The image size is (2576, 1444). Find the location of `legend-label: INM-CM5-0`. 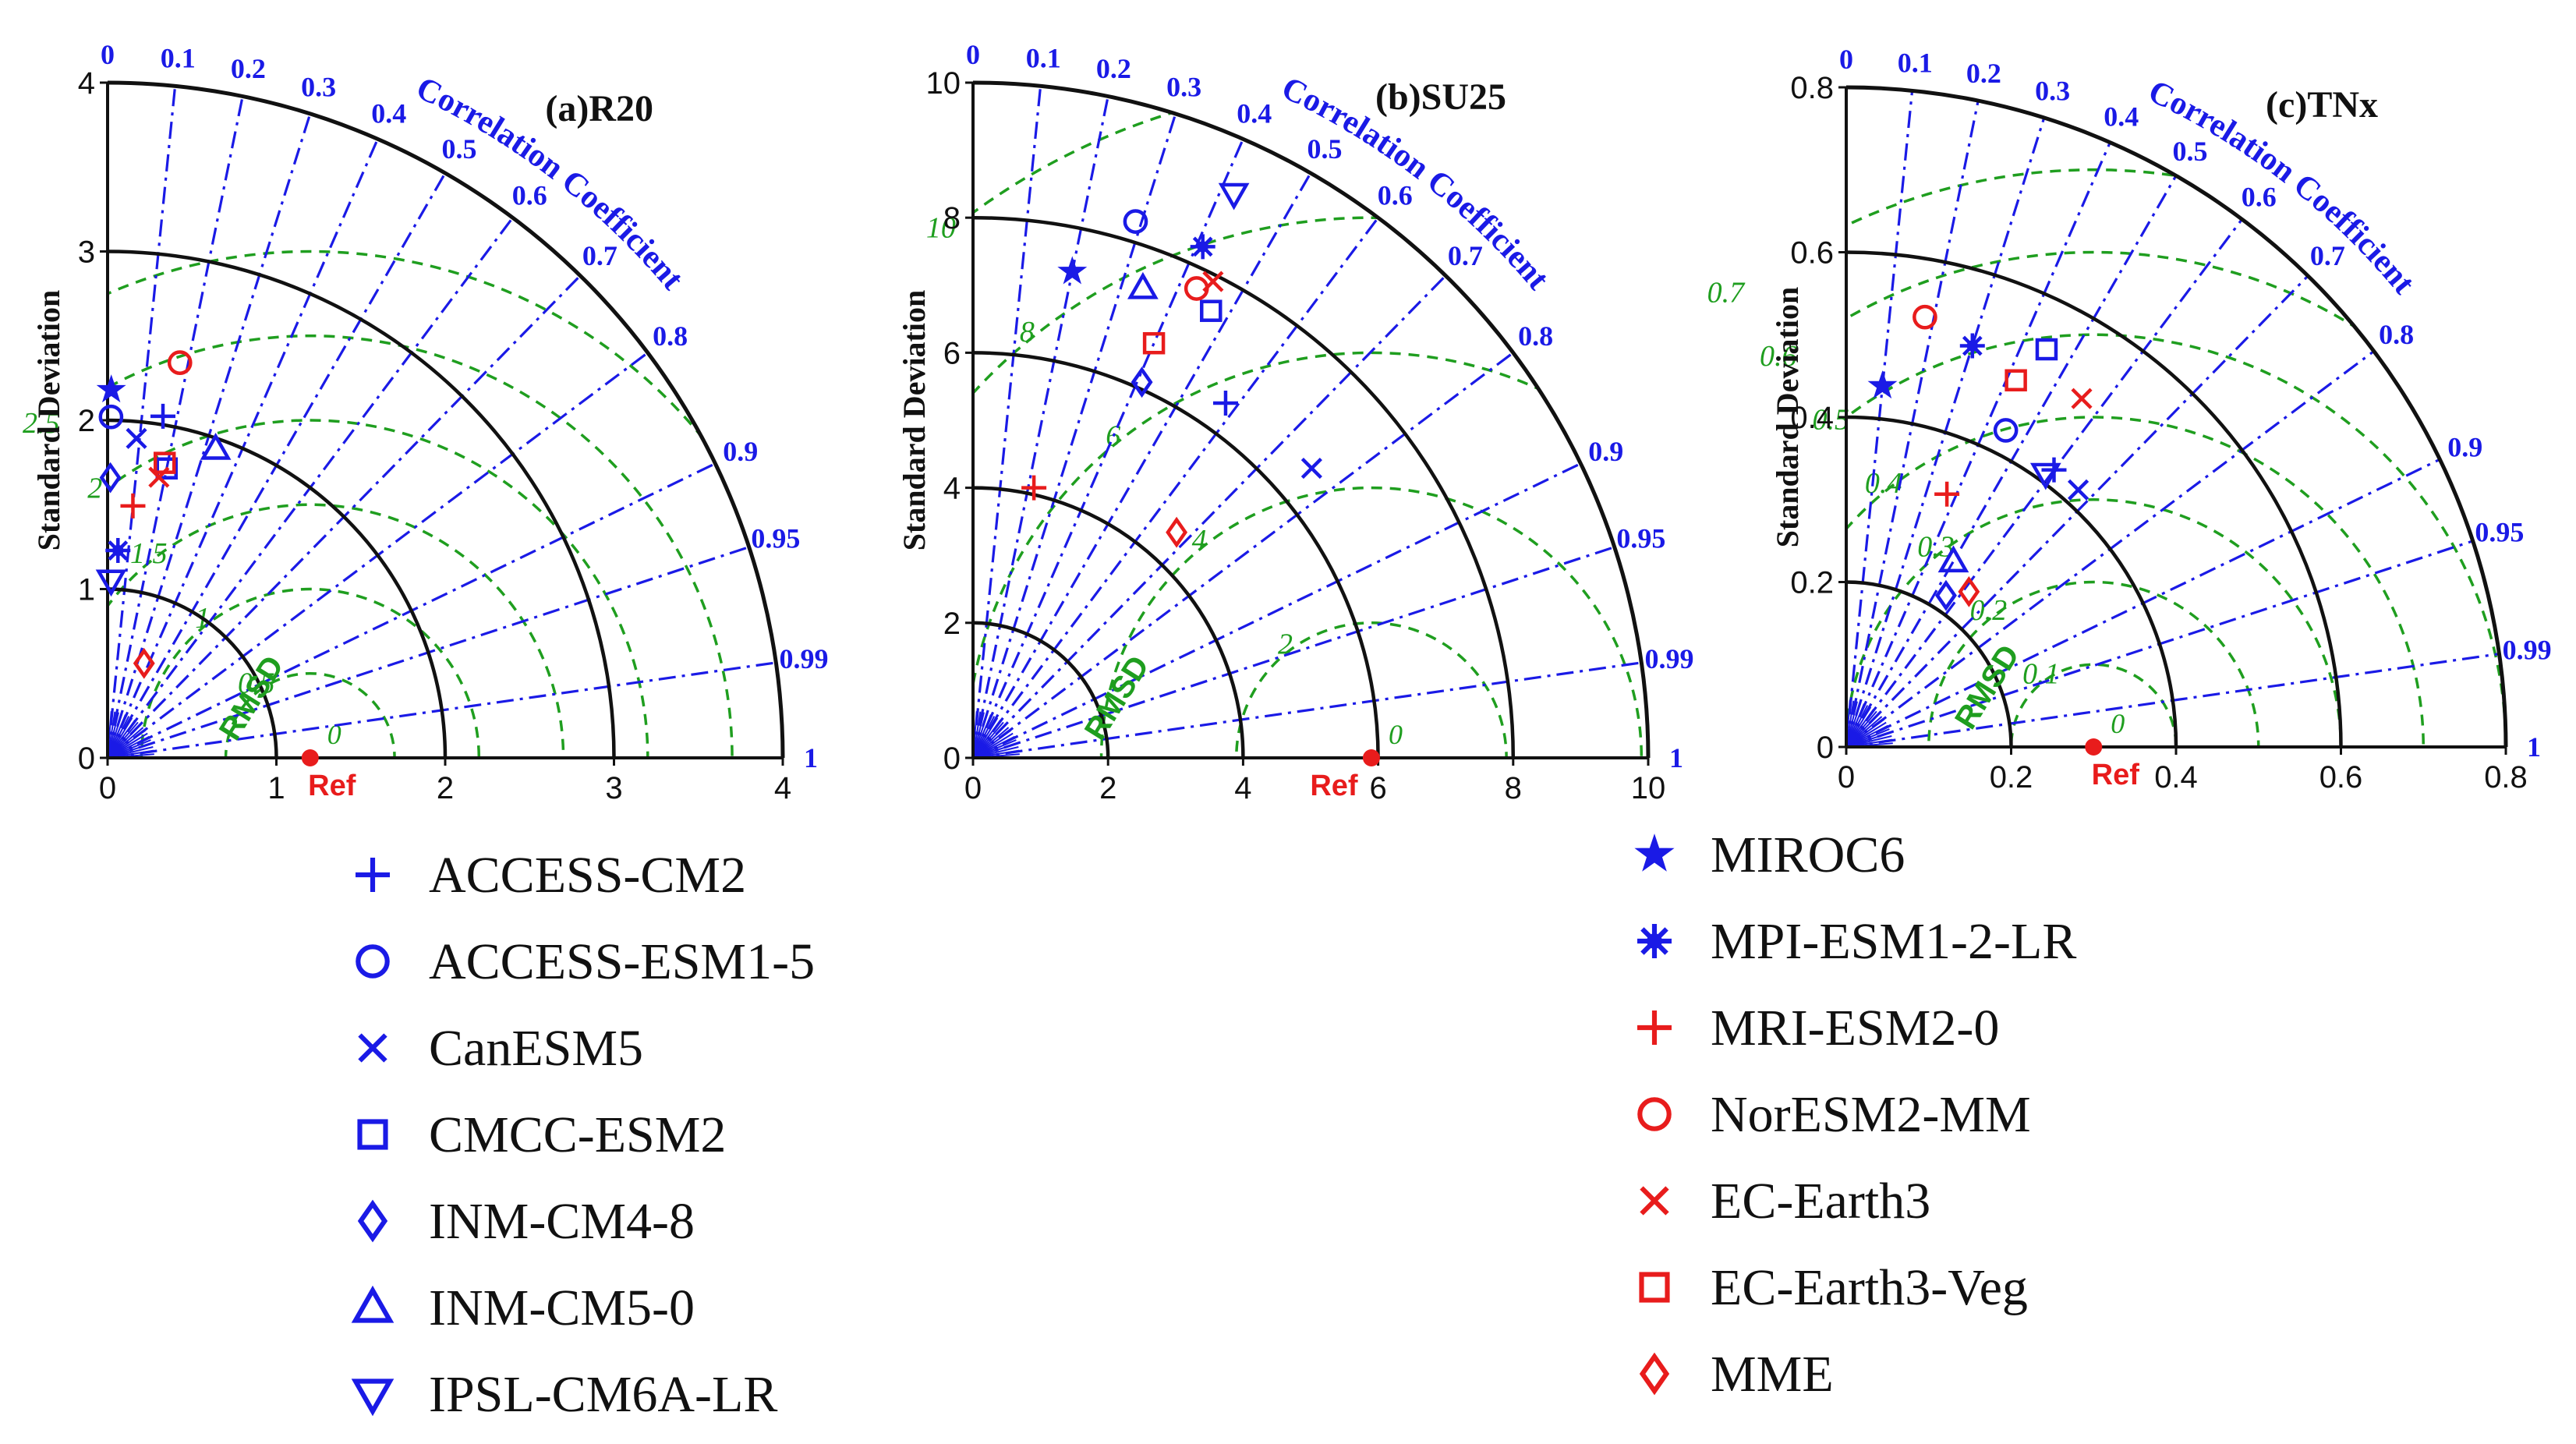

legend-label: INM-CM5-0 is located at coordinates (562, 1307).